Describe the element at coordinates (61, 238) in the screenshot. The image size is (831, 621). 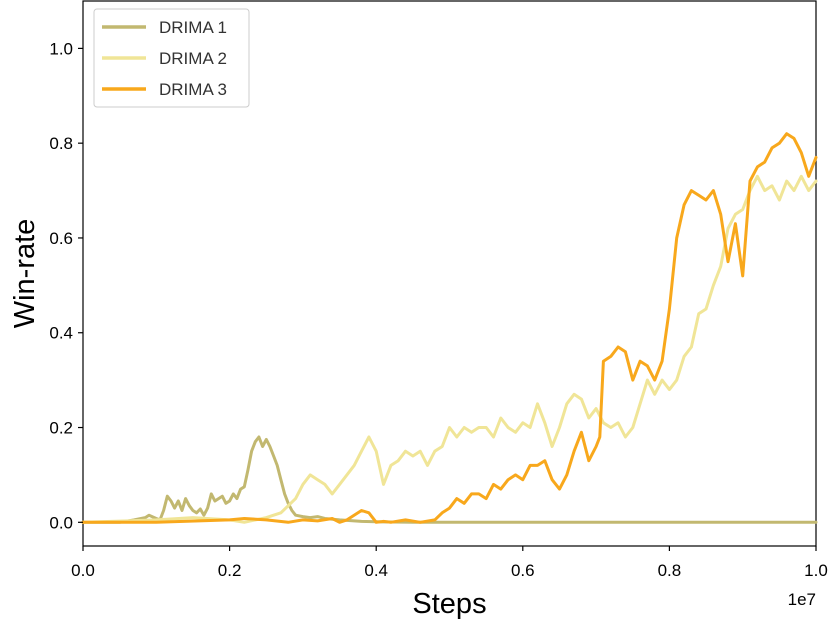
I see `y-tick-label: 0.6` at that location.